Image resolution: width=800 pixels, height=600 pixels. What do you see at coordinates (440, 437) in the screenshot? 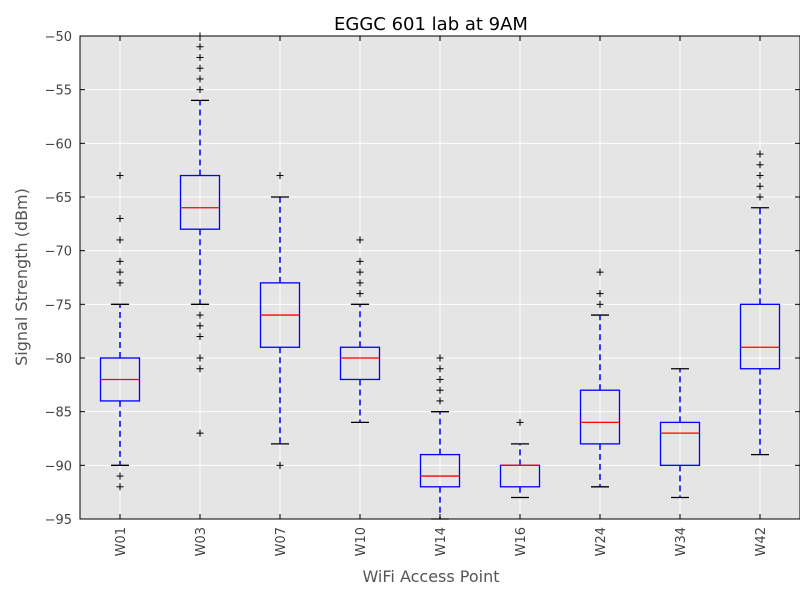
I see `box-group-w14` at bounding box center [440, 437].